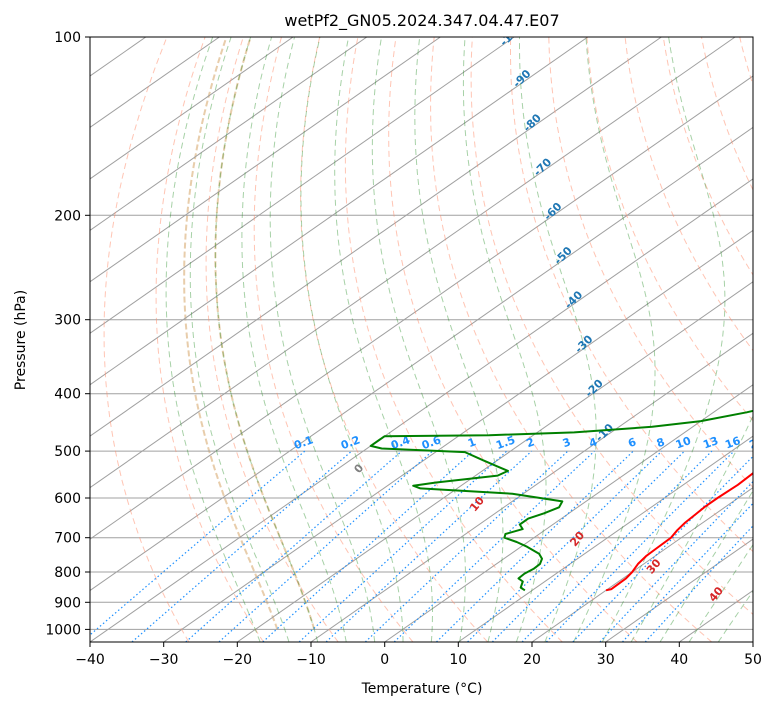  What do you see at coordinates (458, 660) in the screenshot?
I see `x-tick-label: 10` at bounding box center [458, 660].